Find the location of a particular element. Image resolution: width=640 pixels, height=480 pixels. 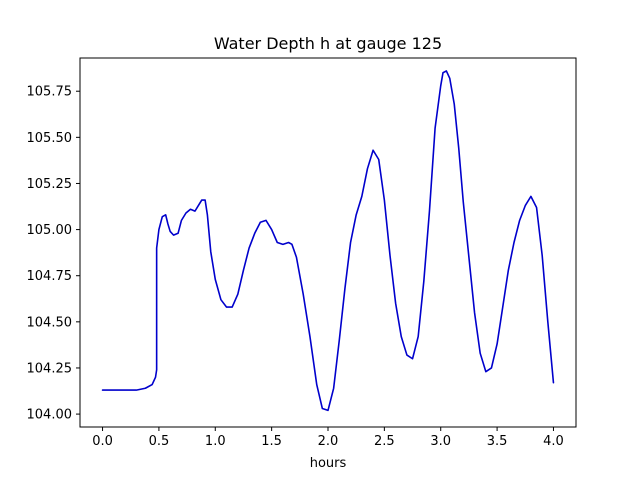

x-axis: 0.0 0.5 1.0 1.5 2.0 2.5 3.0 3.5 4.0 is located at coordinates (328, 438).